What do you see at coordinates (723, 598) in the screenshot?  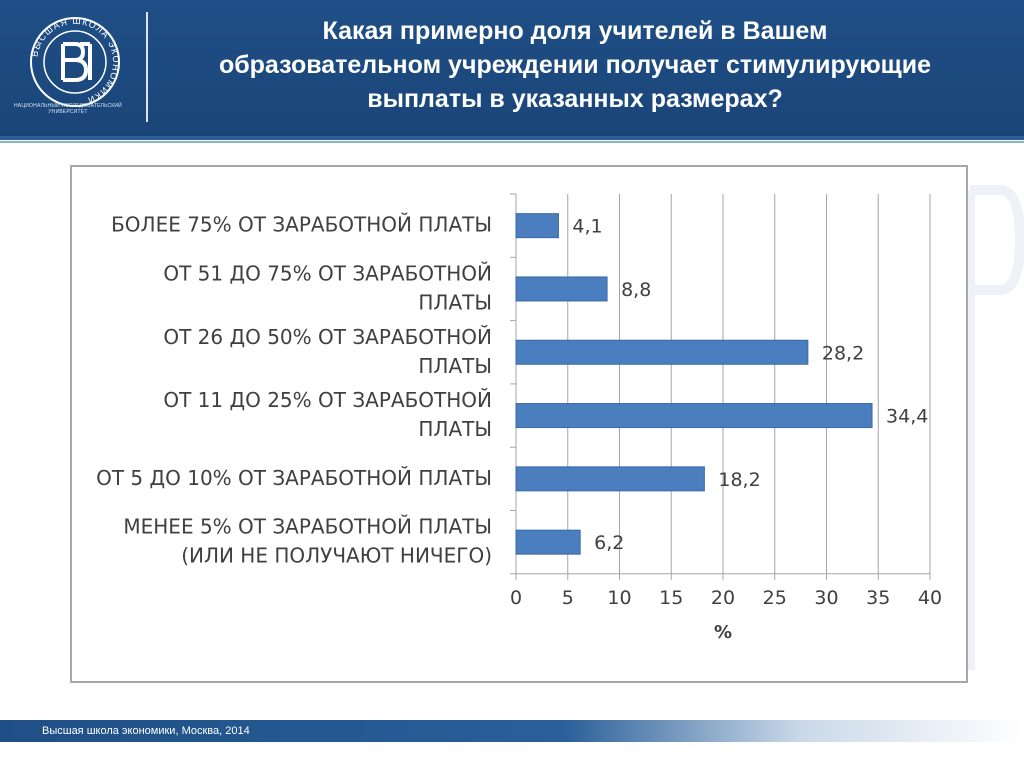 I see `x-tick-label: 20` at bounding box center [723, 598].